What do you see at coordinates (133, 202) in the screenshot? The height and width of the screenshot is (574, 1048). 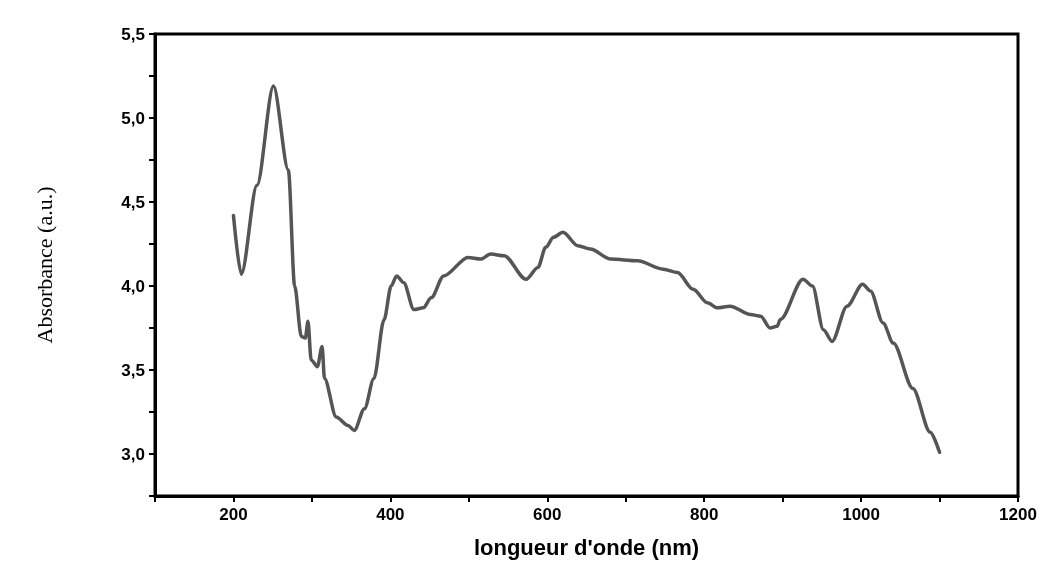 I see `y-tick-label: 4,5` at bounding box center [133, 202].